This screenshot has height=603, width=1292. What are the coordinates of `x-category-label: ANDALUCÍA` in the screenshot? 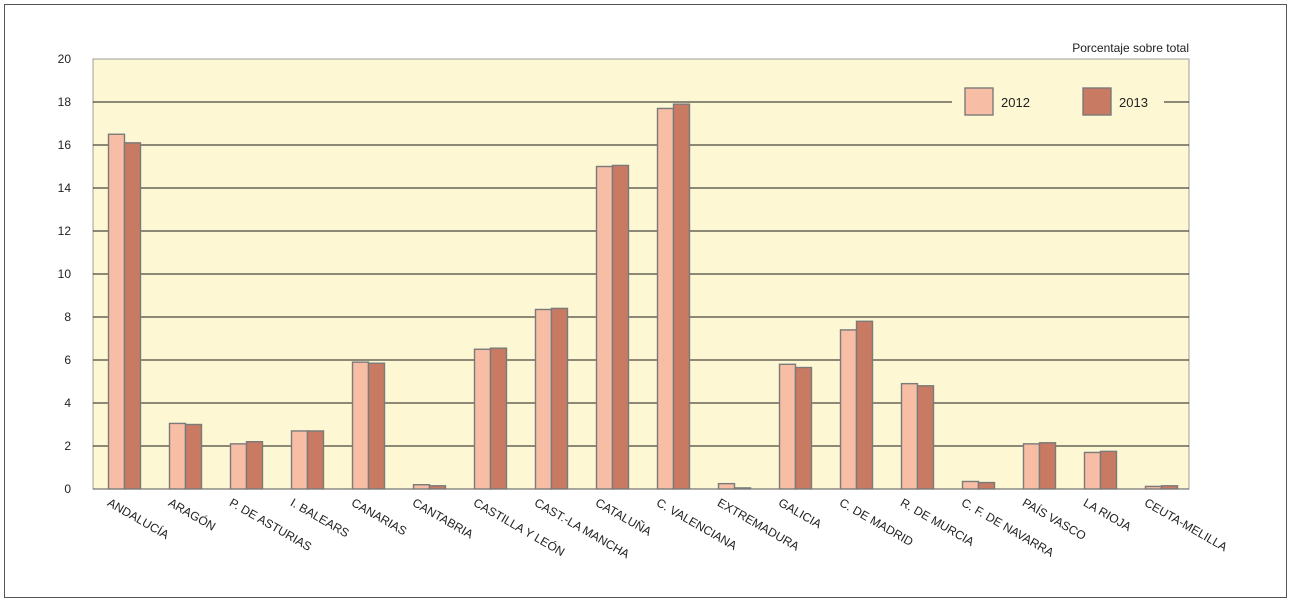 It's located at (138, 518).